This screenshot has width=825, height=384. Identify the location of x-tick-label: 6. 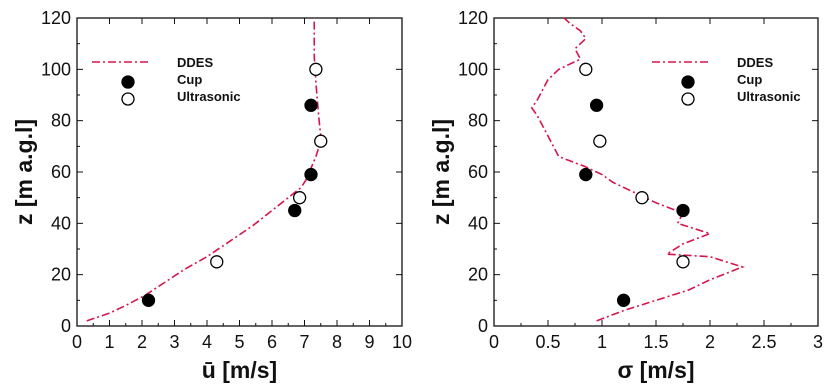
(272, 342).